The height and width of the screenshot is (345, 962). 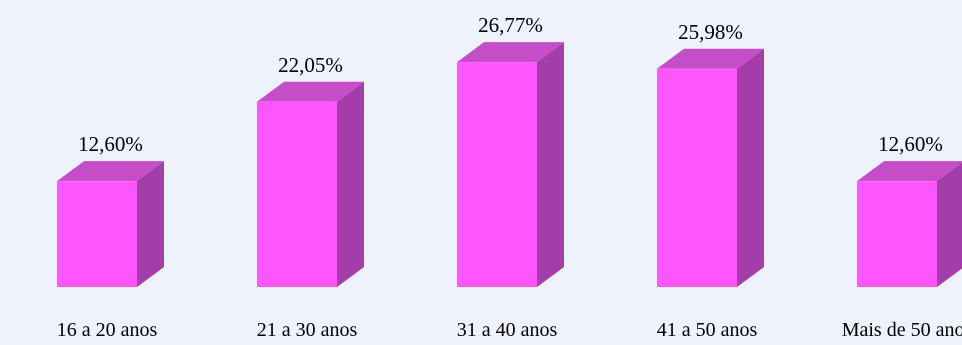 I want to click on category-label: 21 a 30 anos, so click(x=307, y=330).